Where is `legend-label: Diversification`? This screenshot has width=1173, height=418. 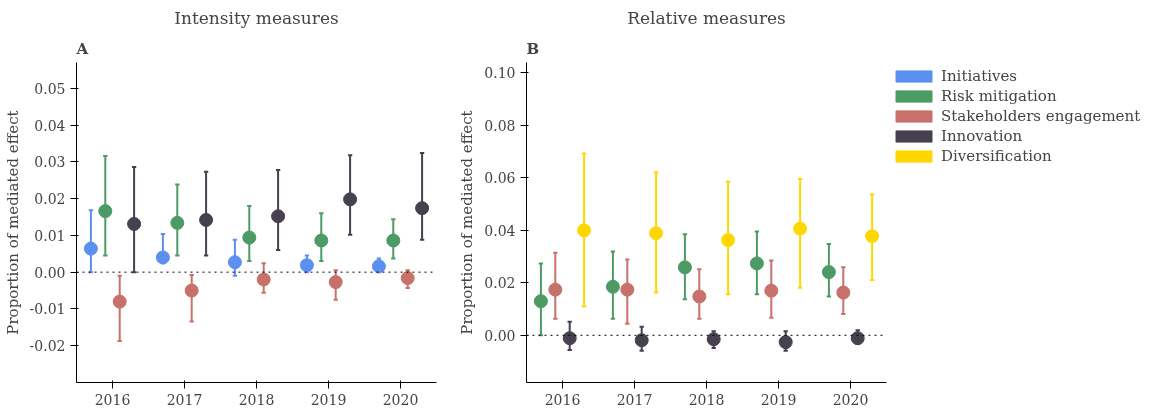 legend-label: Diversification is located at coordinates (996, 156).